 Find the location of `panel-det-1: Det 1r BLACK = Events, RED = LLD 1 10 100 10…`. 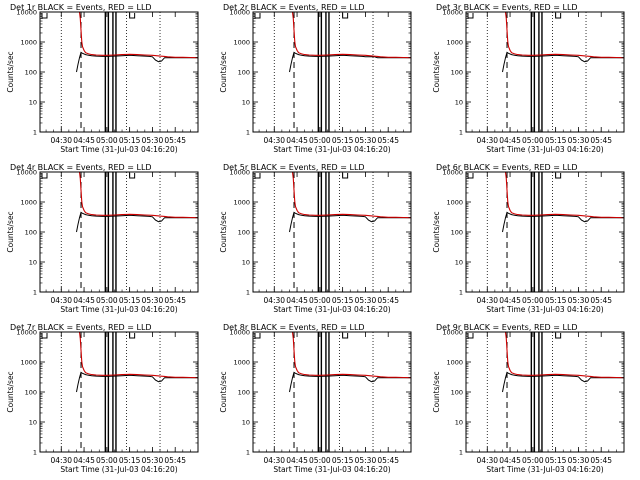

panel-det-1: Det 1r BLACK = Events, RED = LLD 1 10 100 10… is located at coordinates (102, 78).